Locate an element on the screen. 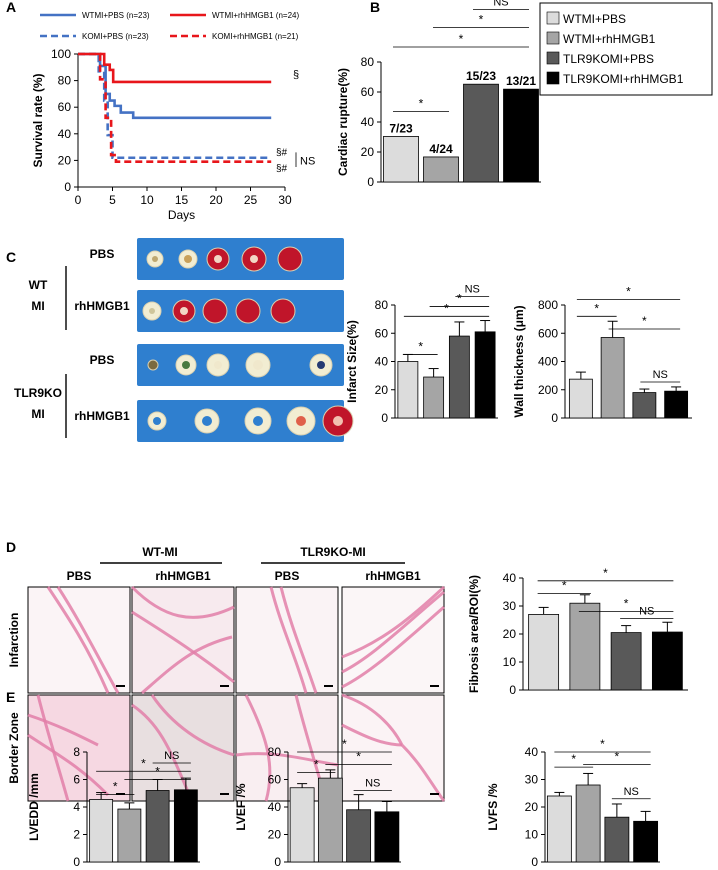 The width and height of the screenshot is (718, 870). row-label: PBS is located at coordinates (102, 254).